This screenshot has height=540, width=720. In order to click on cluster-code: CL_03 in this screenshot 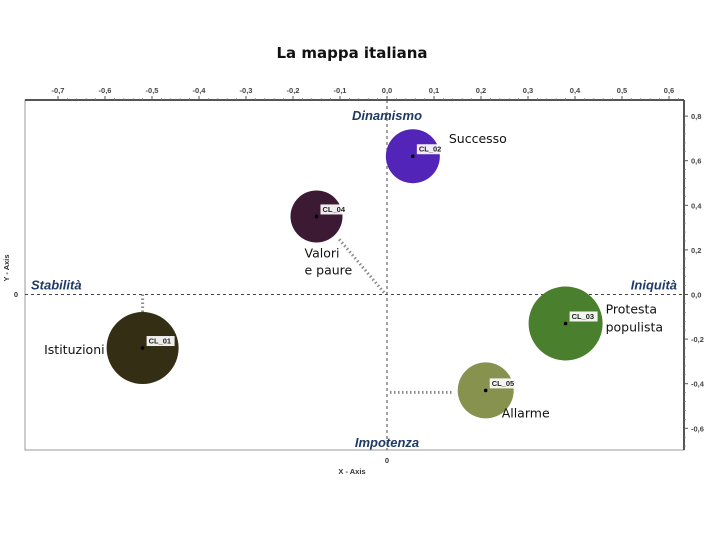, I will do `click(583, 316)`.